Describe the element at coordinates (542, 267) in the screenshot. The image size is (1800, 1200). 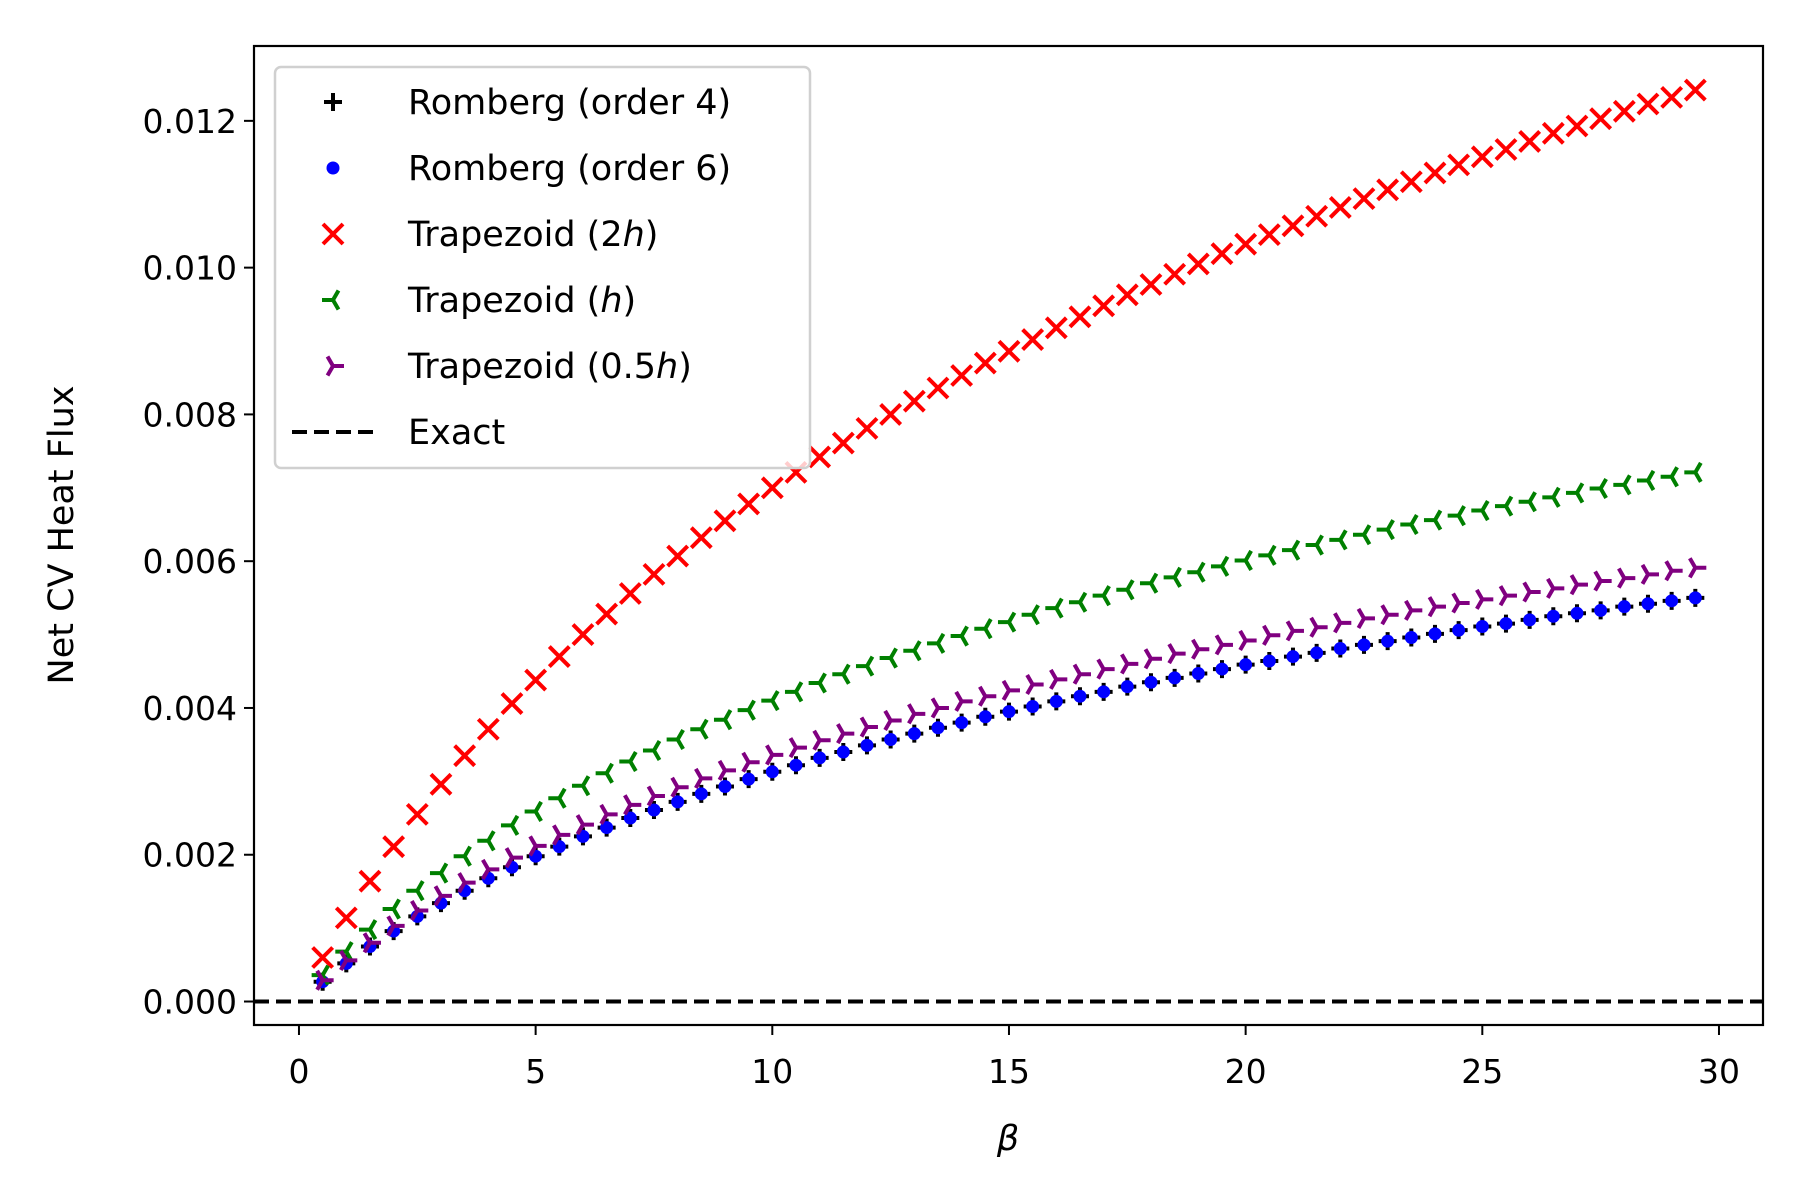
I see `legend-box` at that location.